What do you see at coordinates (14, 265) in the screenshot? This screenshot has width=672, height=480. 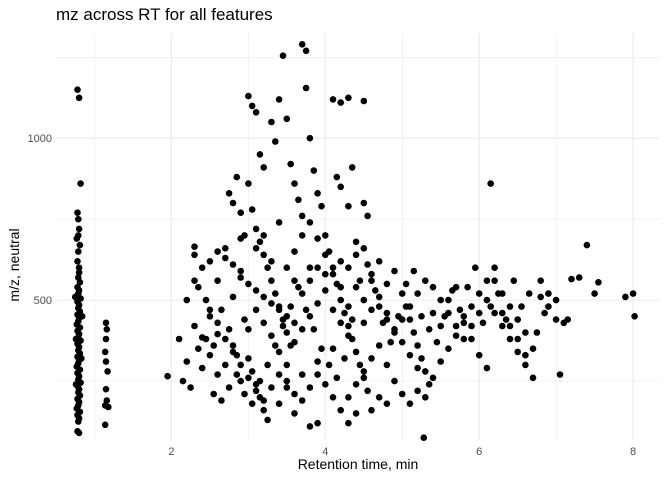 I see `y-axis-label: m/z, neutral` at bounding box center [14, 265].